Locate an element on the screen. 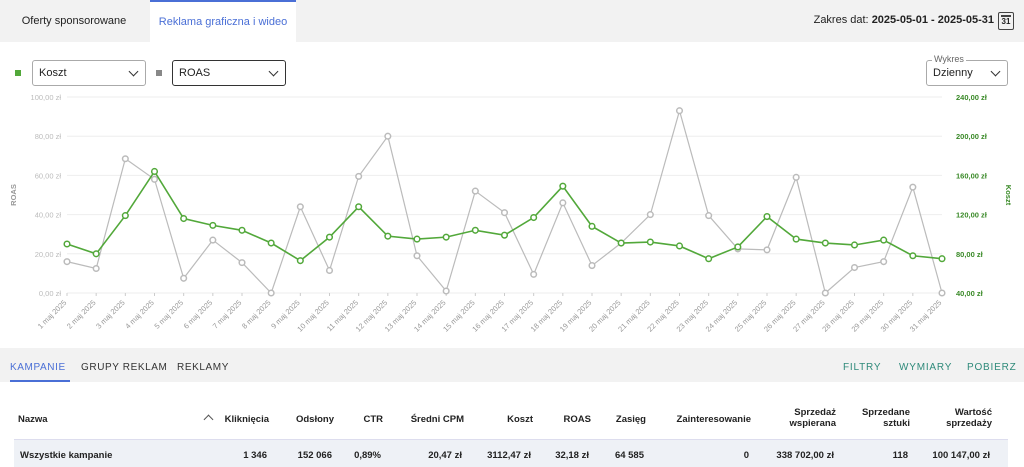 This screenshot has width=1024, height=467. calendar-day: 31 is located at coordinates (1006, 21).